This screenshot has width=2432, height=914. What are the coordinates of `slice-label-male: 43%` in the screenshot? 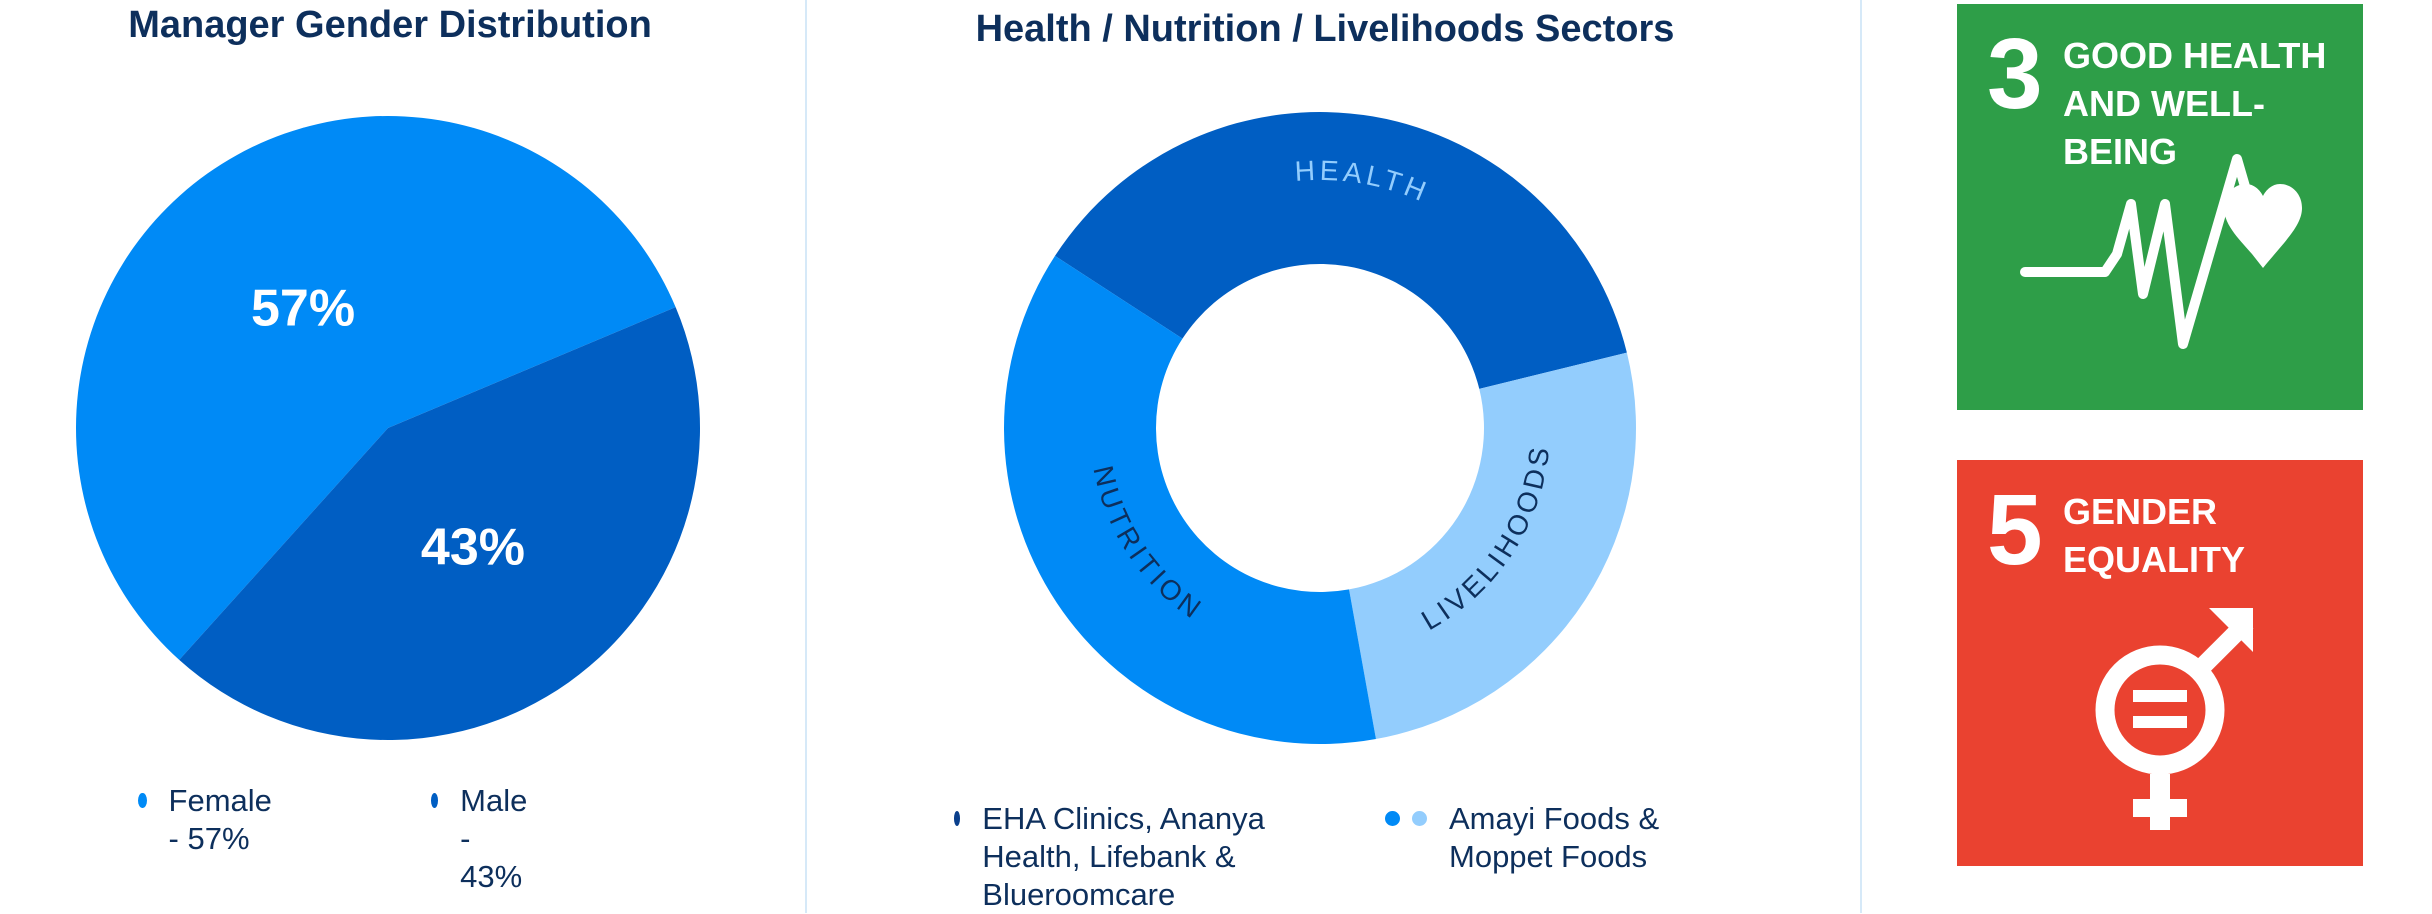 It's located at (473, 548).